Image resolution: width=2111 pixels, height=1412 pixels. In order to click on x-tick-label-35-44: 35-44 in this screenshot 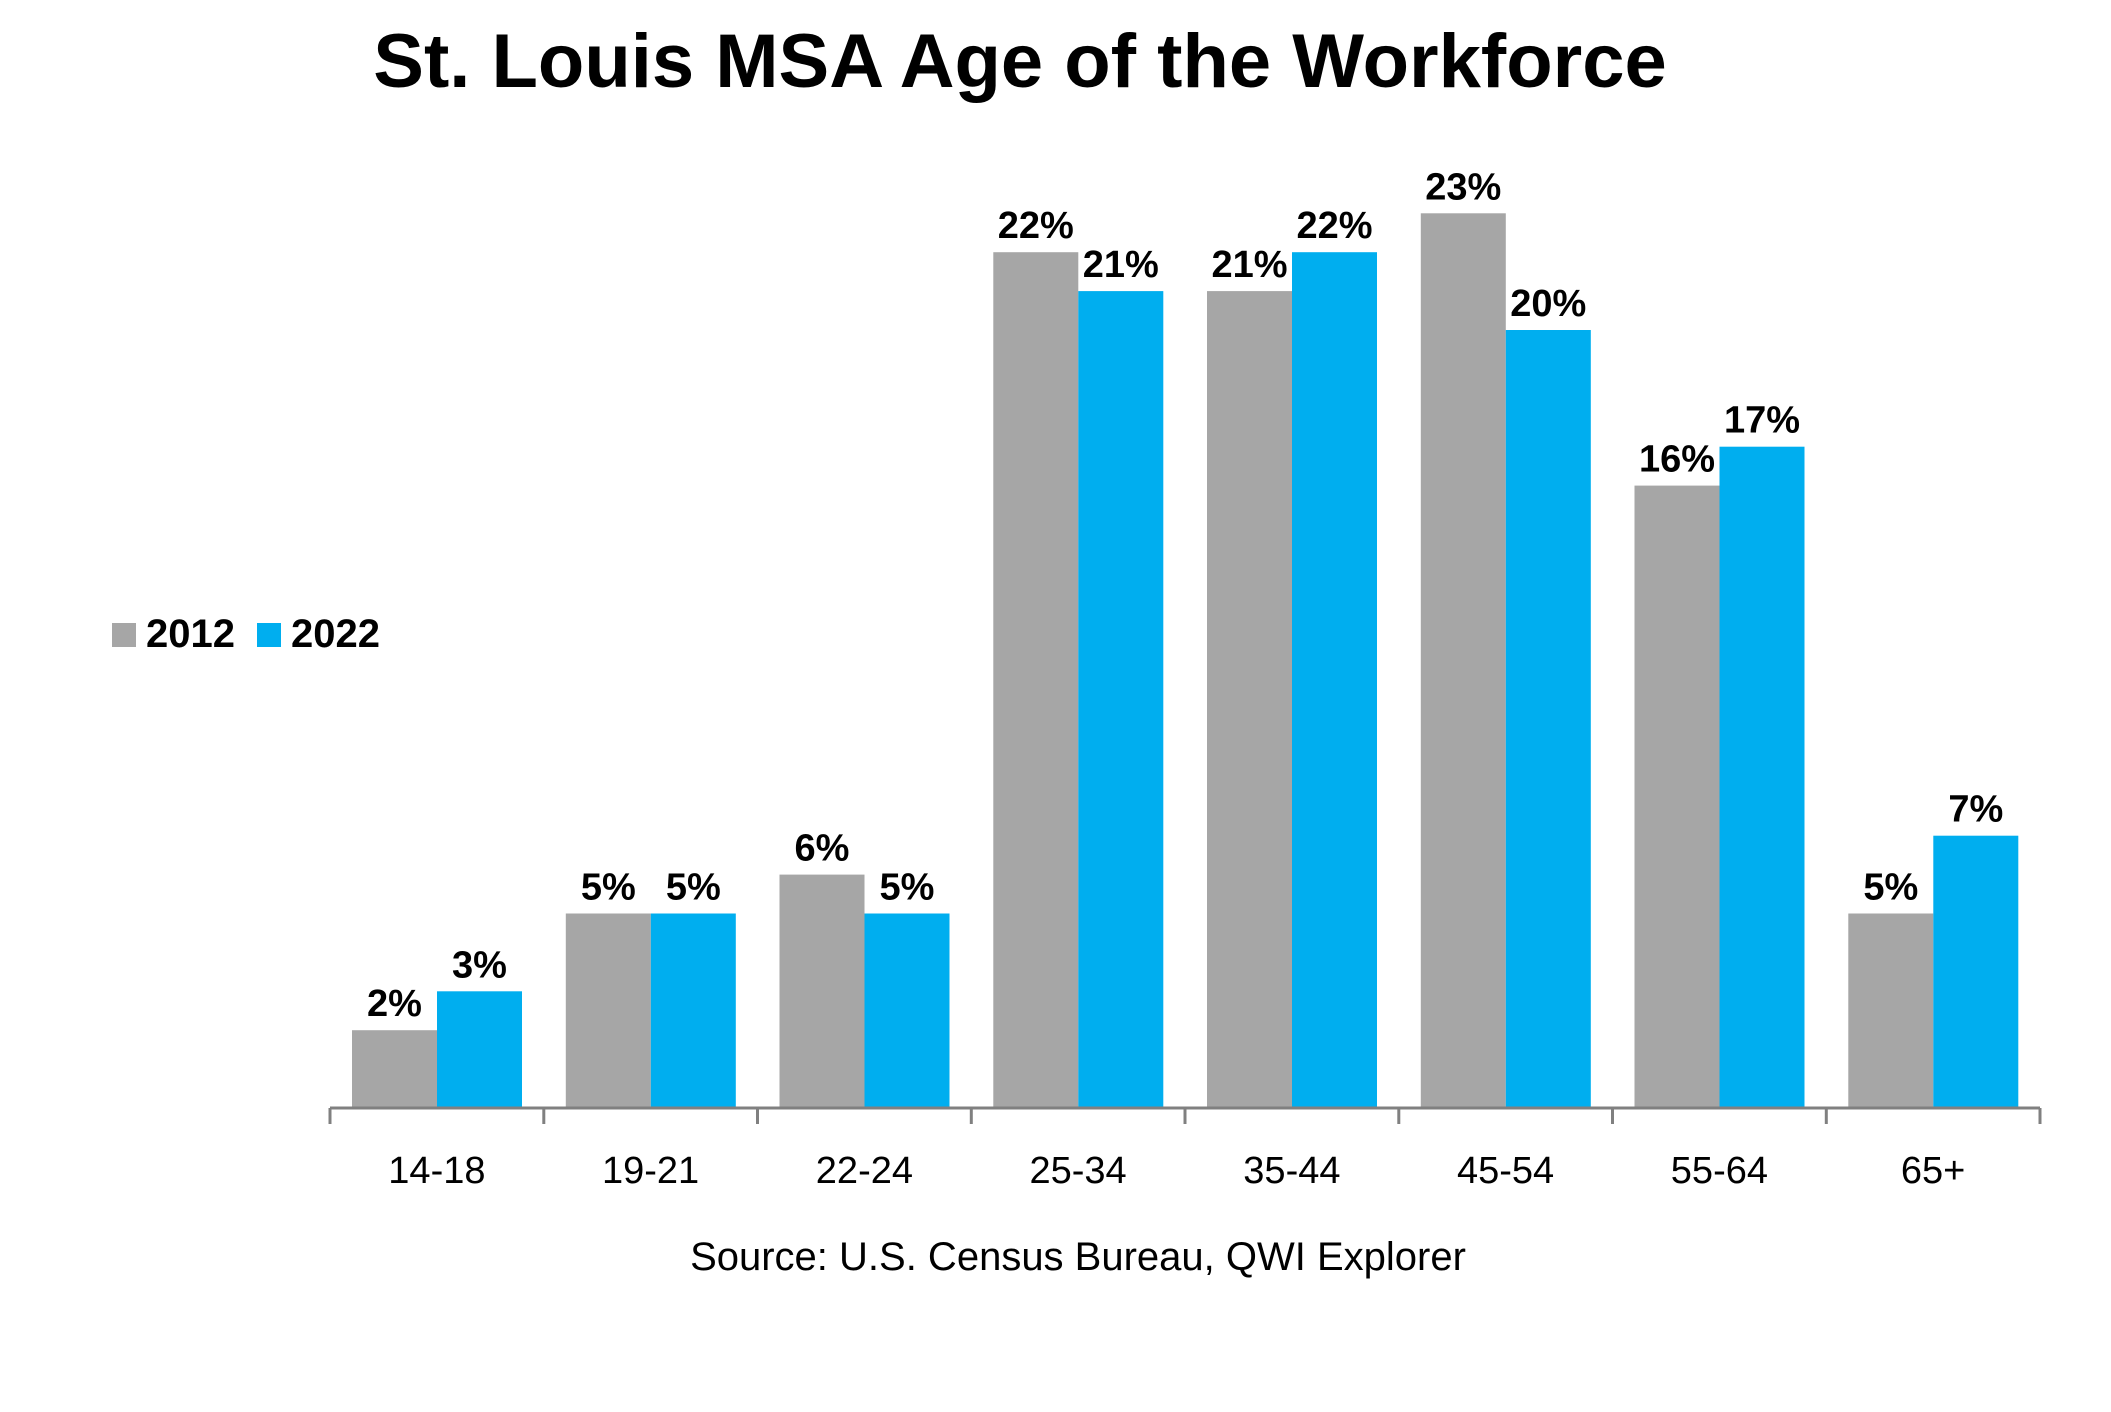, I will do `click(1291, 1171)`.